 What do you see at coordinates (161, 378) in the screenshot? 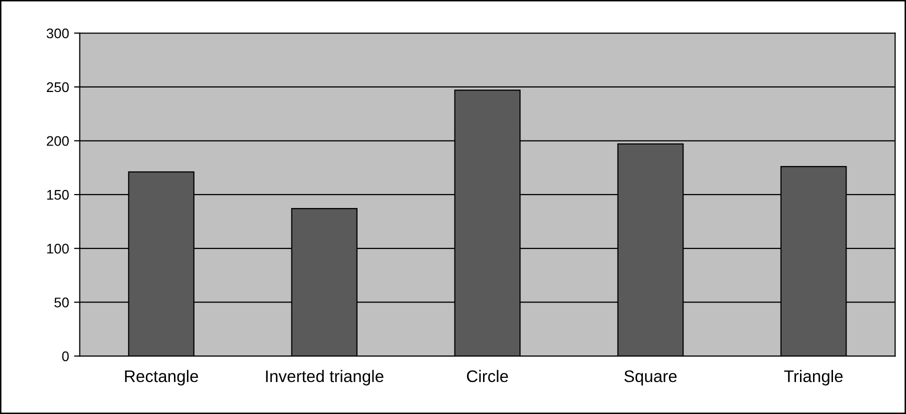
I see `x-tick-label: Rectangle` at bounding box center [161, 378].